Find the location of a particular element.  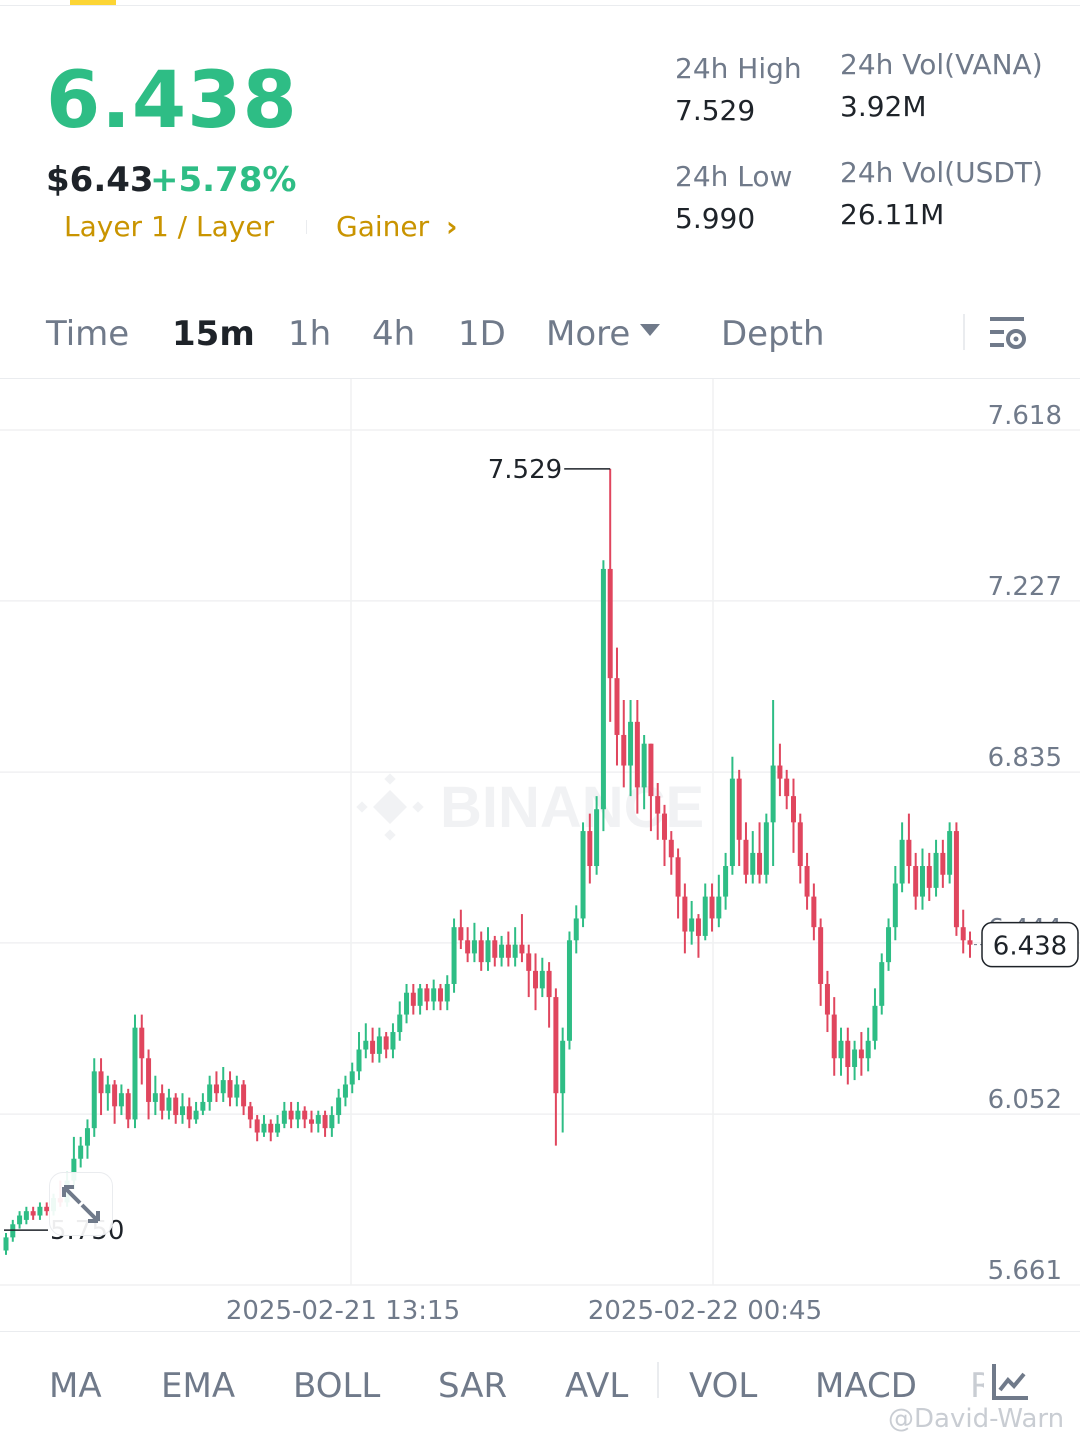

indicator-avl: AVL is located at coordinates (597, 1386).